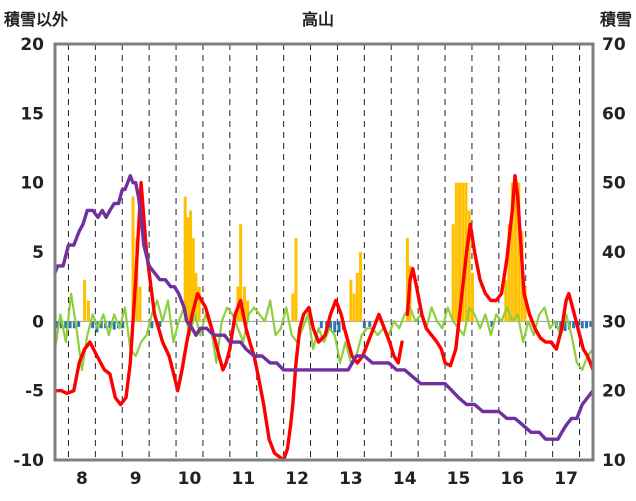 The width and height of the screenshot is (636, 501). I want to click on series-line-green, so click(324, 331).